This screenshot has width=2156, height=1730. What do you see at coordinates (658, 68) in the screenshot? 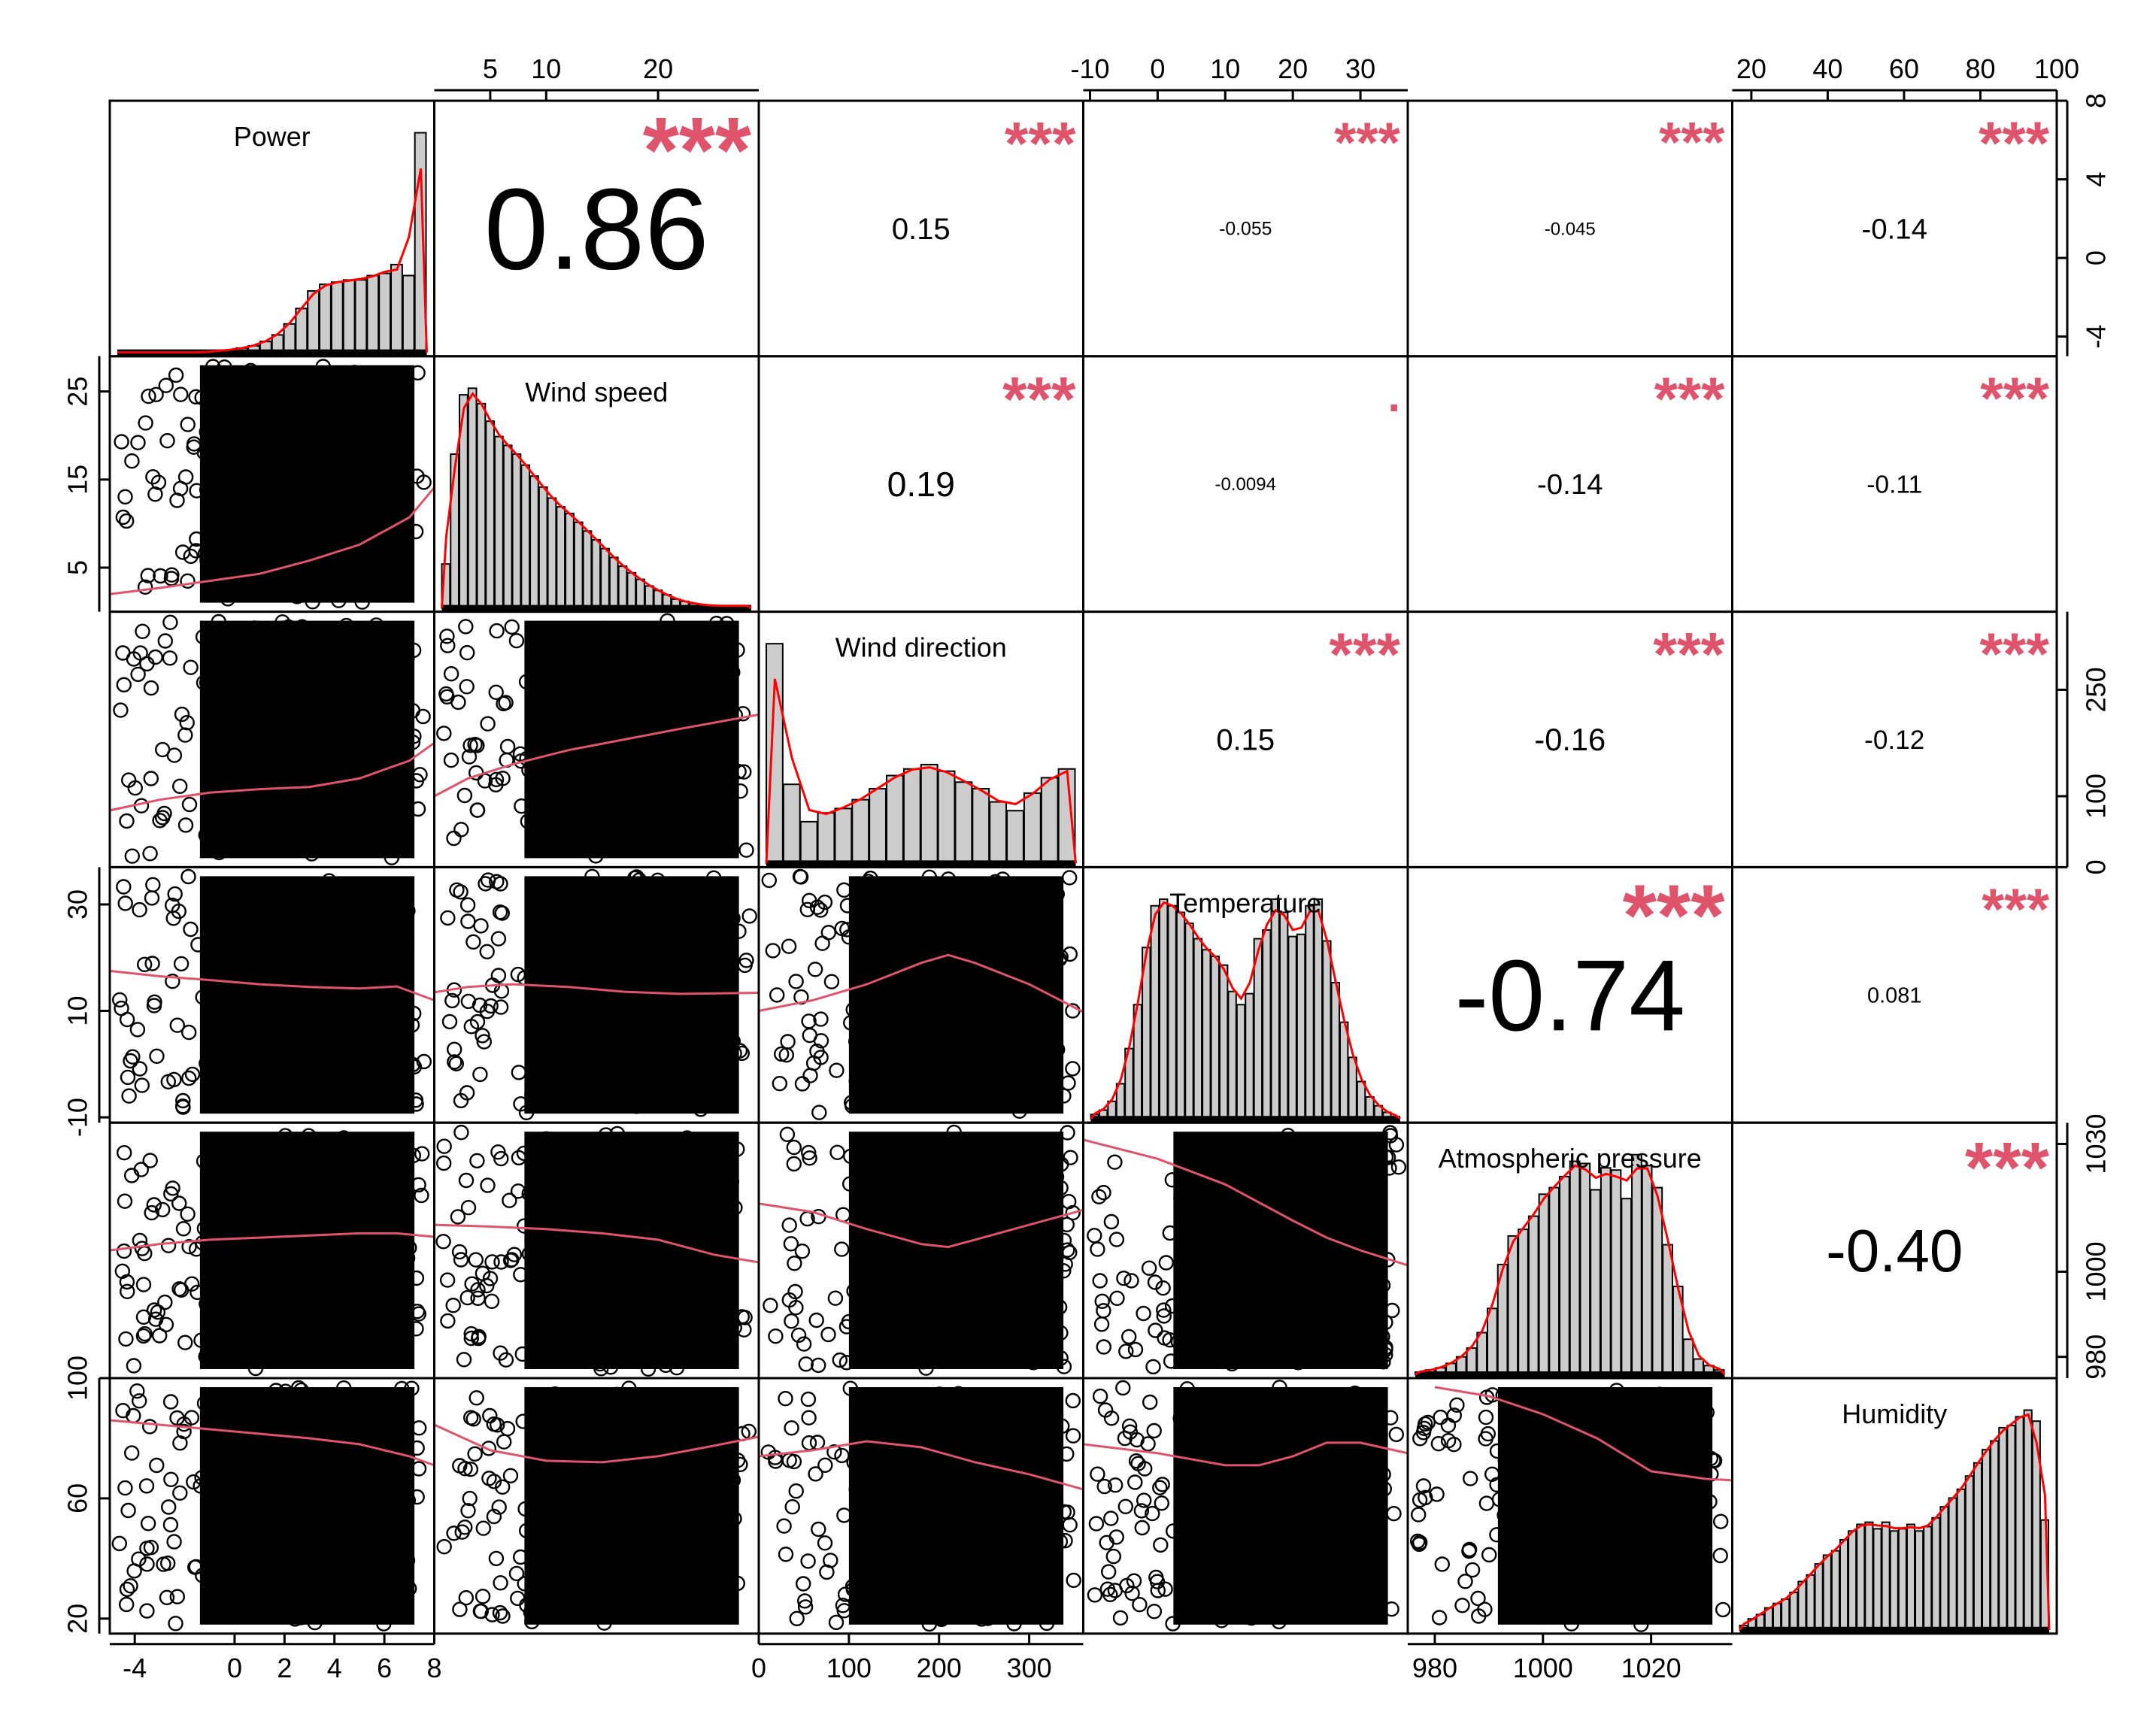
I see `tick-label: 20` at bounding box center [658, 68].